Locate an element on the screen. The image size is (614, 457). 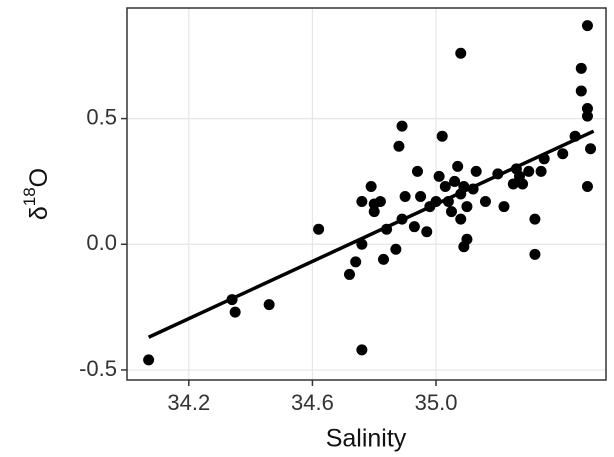
y-title-prefix: δ is located at coordinates (39, 213).